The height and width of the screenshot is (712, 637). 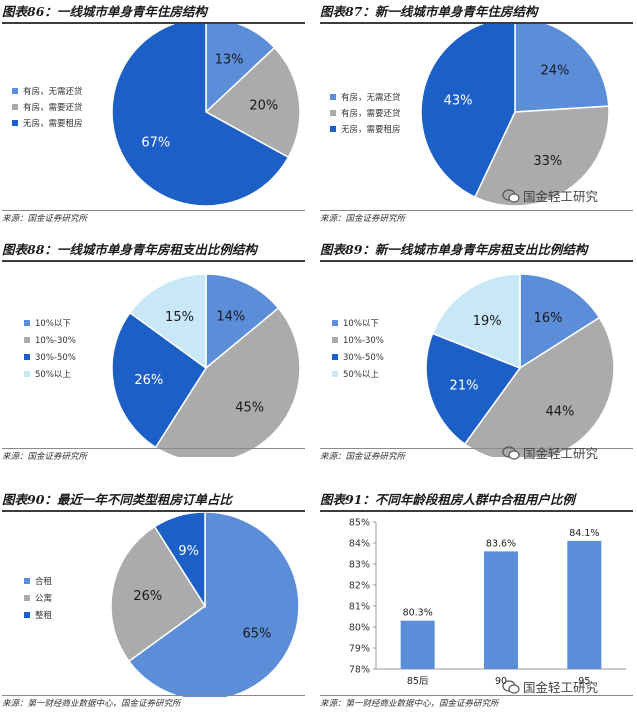 I want to click on y-tick-label: 79%, so click(x=359, y=649).